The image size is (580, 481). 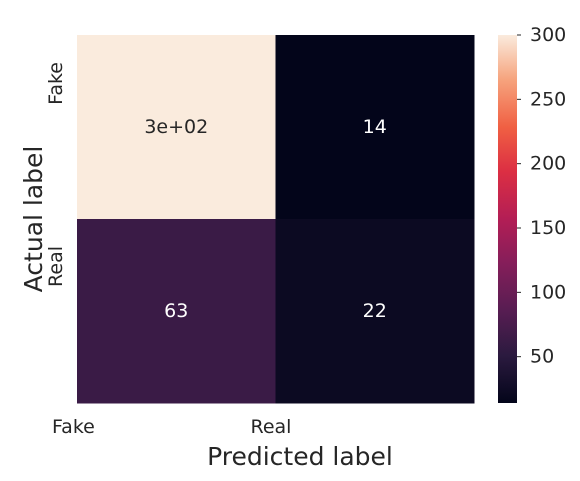 I want to click on heatmap-cell-label: 22, so click(x=375, y=311).